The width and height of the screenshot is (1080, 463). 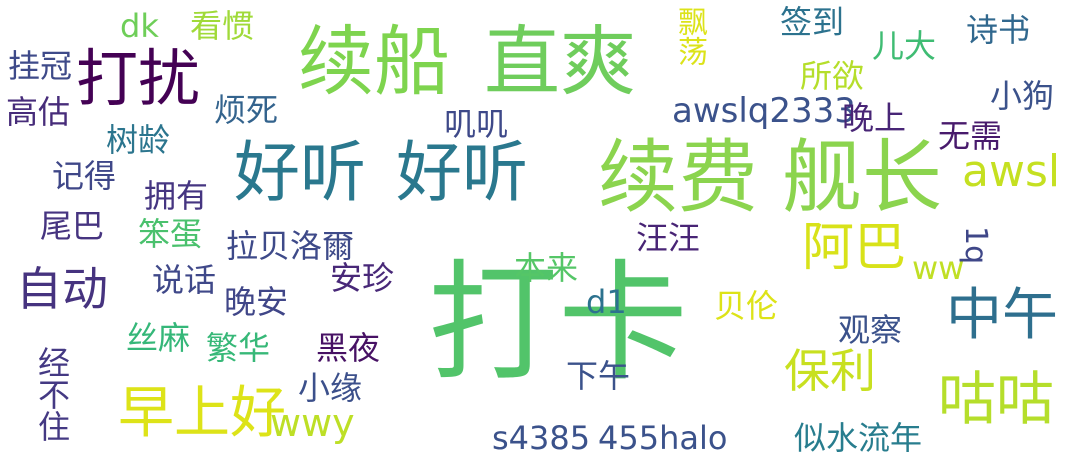 What do you see at coordinates (970, 136) in the screenshot?
I see `cloud-word: 无需` at bounding box center [970, 136].